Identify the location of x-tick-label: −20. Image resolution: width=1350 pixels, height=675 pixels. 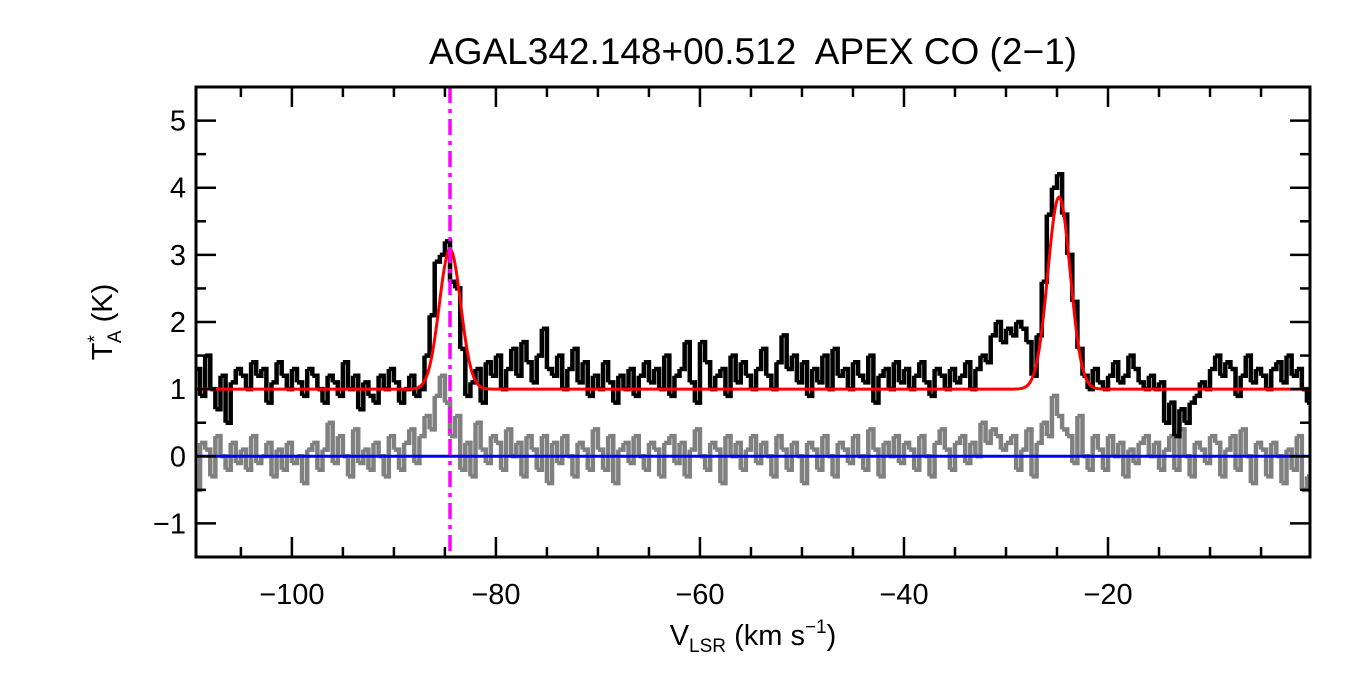
(1107, 595).